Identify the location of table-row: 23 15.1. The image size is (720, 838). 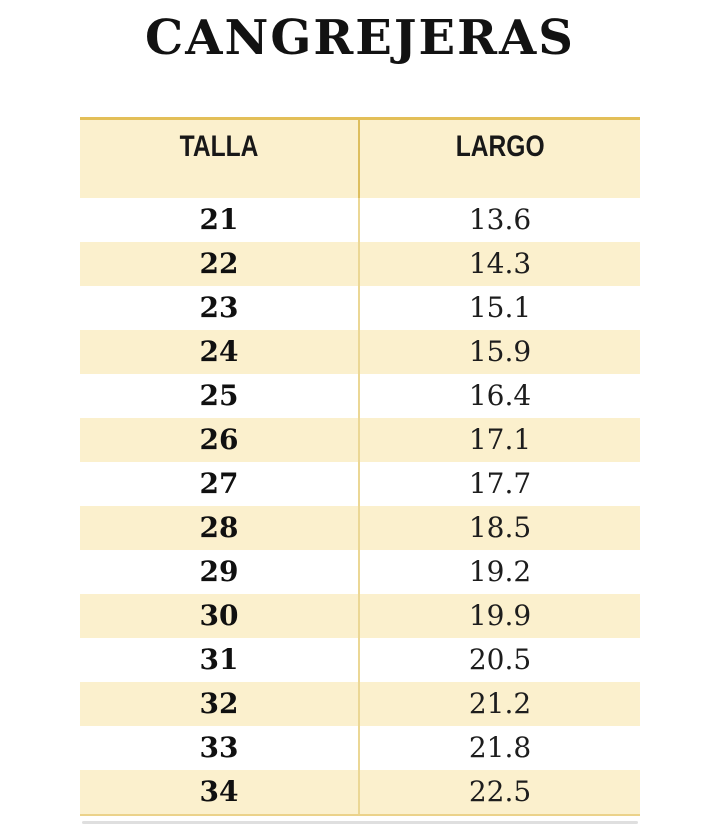
(360, 308).